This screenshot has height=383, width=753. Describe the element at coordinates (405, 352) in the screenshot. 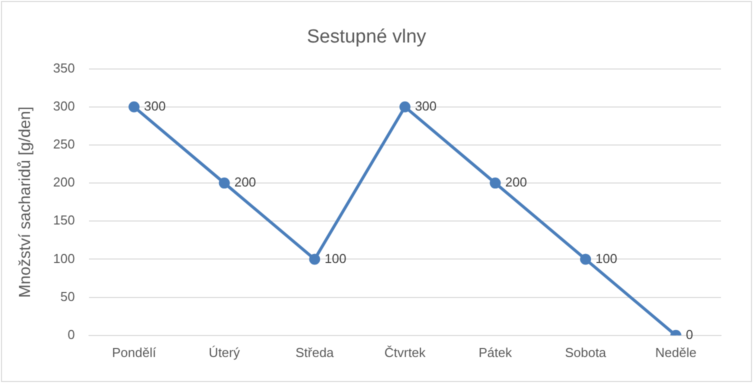

I see `x-tick-label: Čtvrtek` at that location.